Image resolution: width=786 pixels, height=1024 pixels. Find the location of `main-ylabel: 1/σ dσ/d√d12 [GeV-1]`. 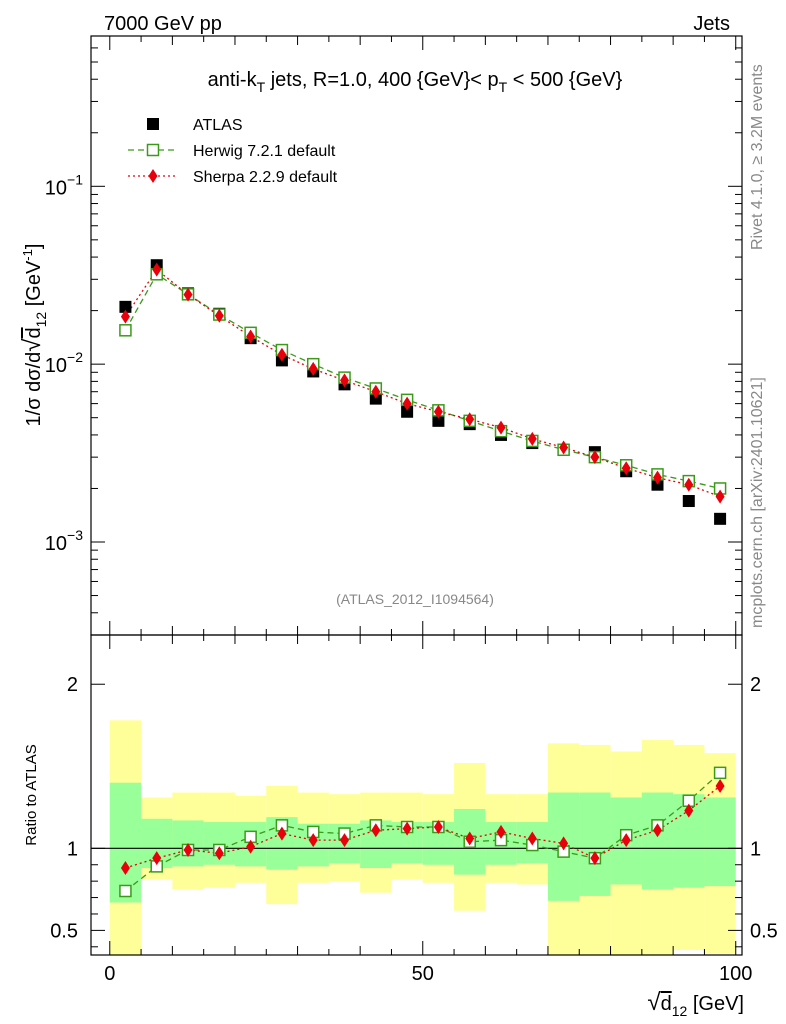

main-ylabel: 1/σ dσ/d√d12 [GeV-1] is located at coordinates (34, 335).